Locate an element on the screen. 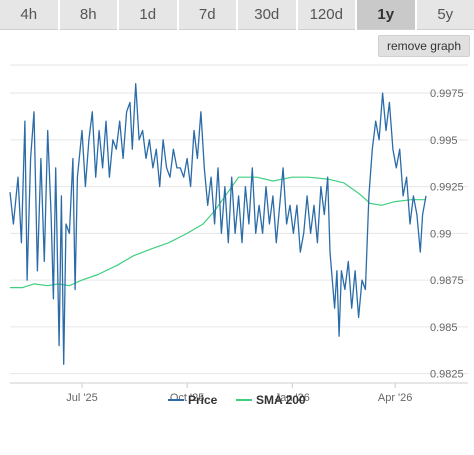 The image size is (474, 455). x-tick-label: Jul '25 is located at coordinates (81, 398).